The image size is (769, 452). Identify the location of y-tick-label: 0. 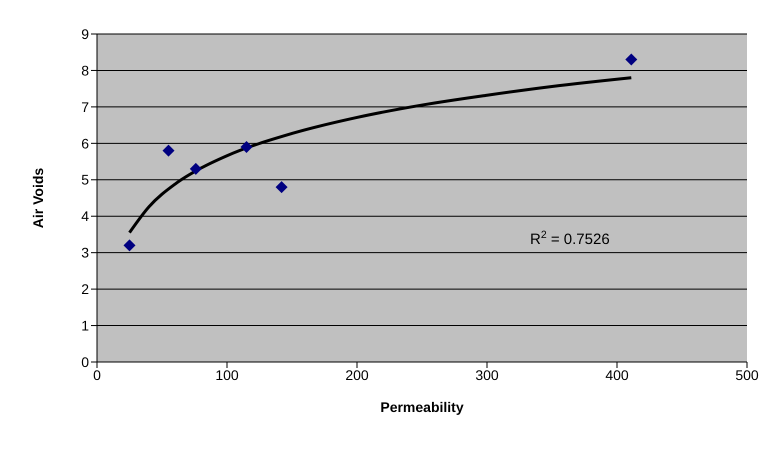
(85, 362).